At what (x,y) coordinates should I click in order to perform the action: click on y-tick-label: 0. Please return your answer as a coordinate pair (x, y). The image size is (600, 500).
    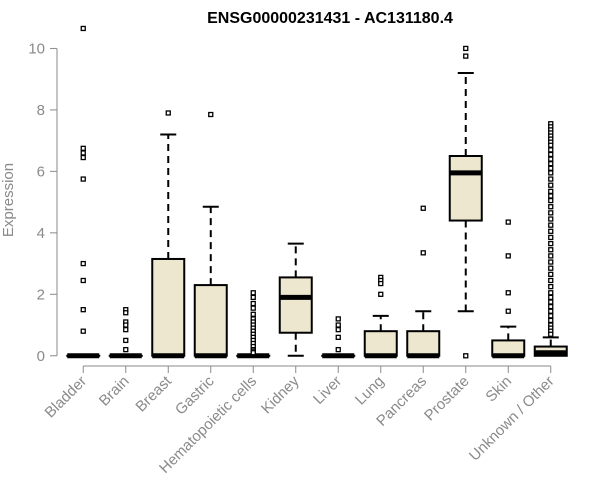
    Looking at the image, I should click on (41, 356).